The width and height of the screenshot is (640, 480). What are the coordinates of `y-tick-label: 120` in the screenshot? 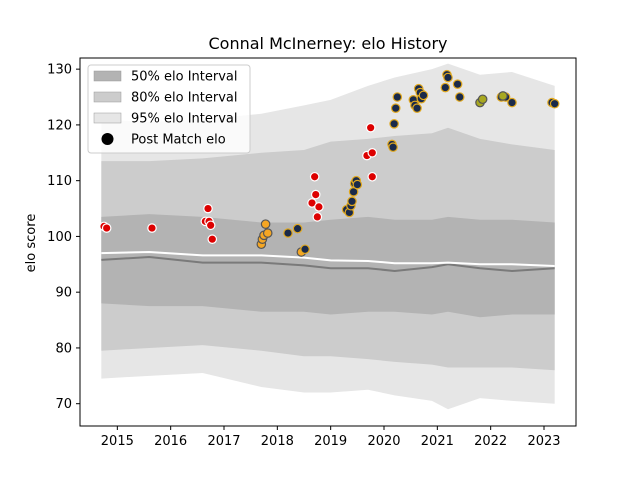 It's located at (59, 125).